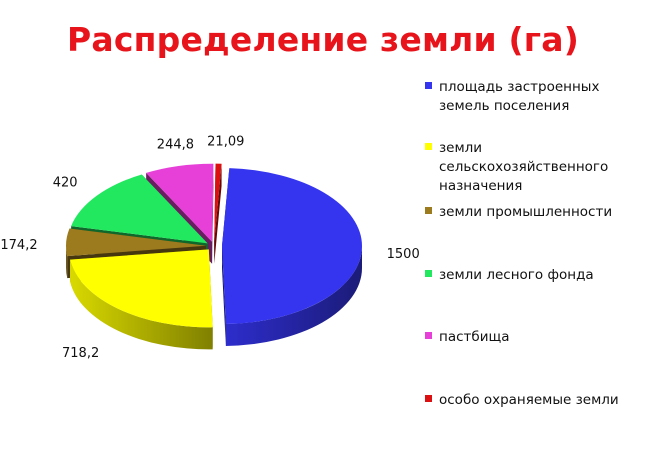 This screenshot has height=467, width=646. I want to click on data-label-4: 420, so click(65, 182).